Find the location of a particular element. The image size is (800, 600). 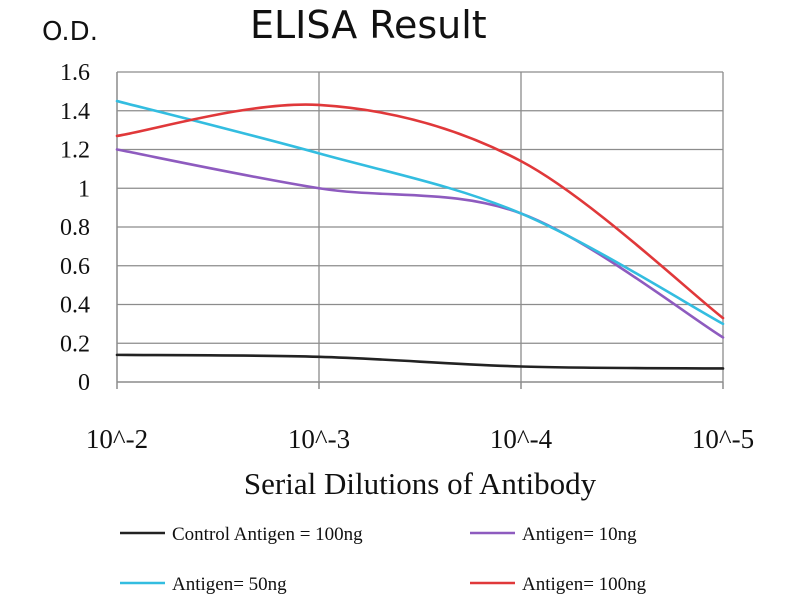

y-tick-label: 0.8 is located at coordinates (75, 228).